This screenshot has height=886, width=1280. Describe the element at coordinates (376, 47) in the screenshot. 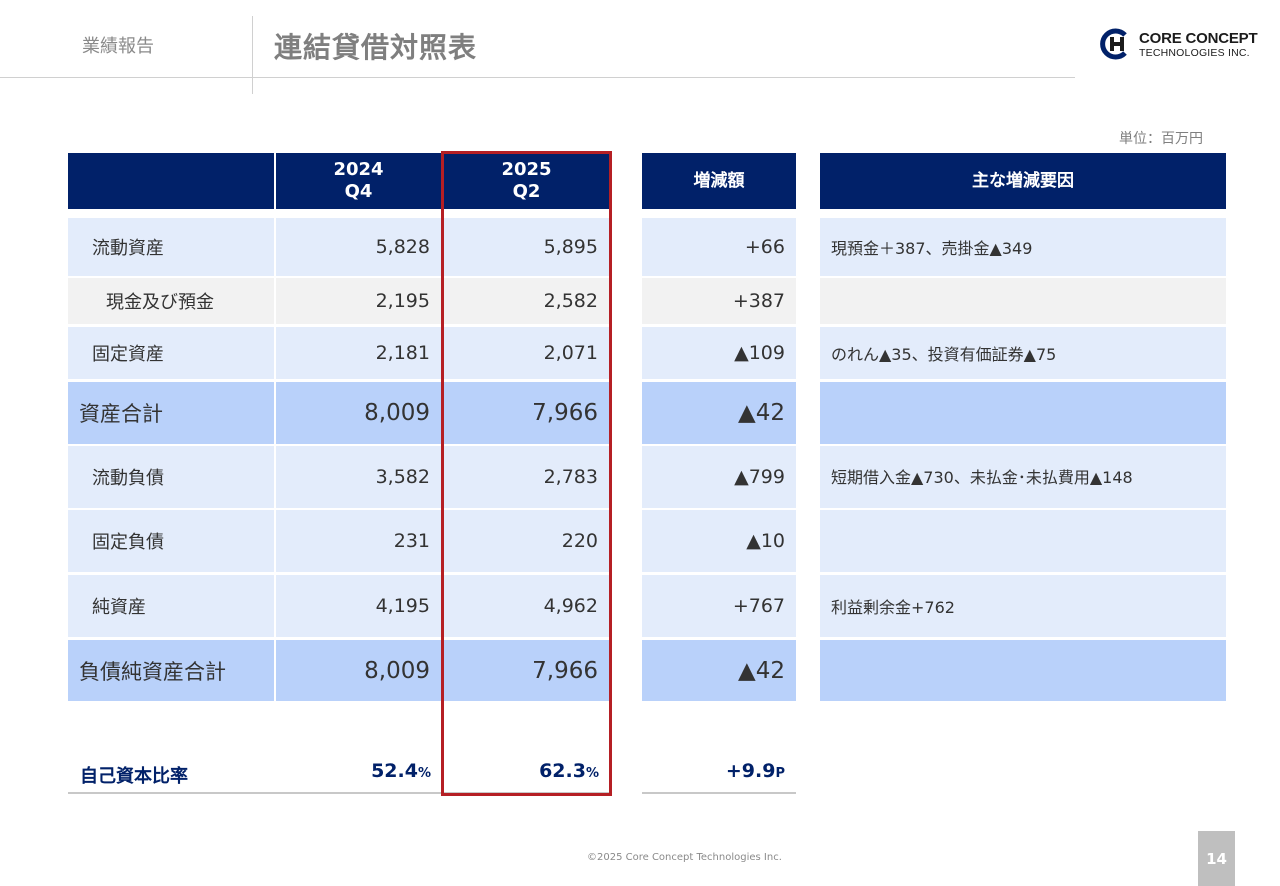

I see `page-title: 連結貸借対照表` at that location.